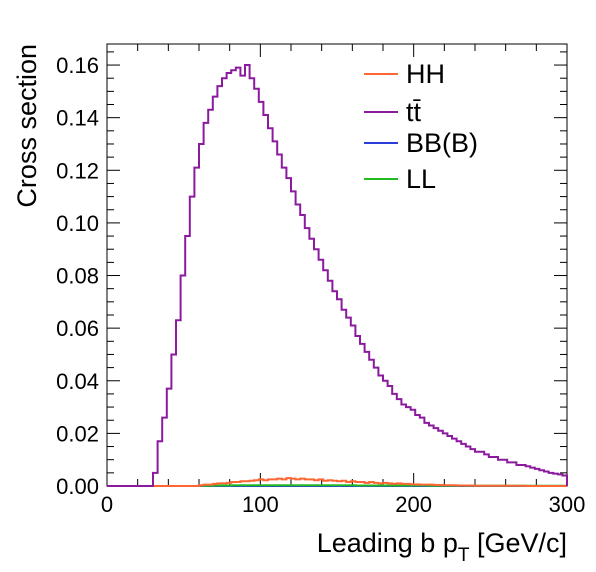 The width and height of the screenshot is (596, 572). I want to click on y-tick-label: 0.00, so click(77, 486).